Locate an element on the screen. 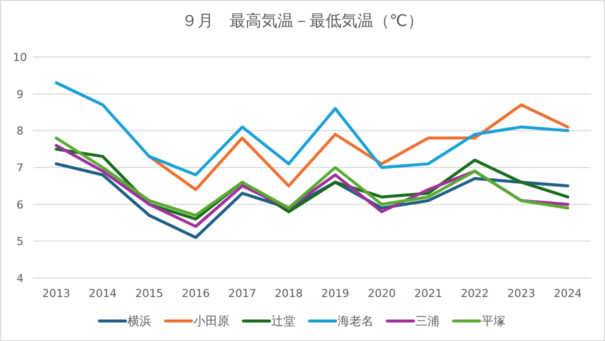  legend-label: 横浜 is located at coordinates (140, 321).